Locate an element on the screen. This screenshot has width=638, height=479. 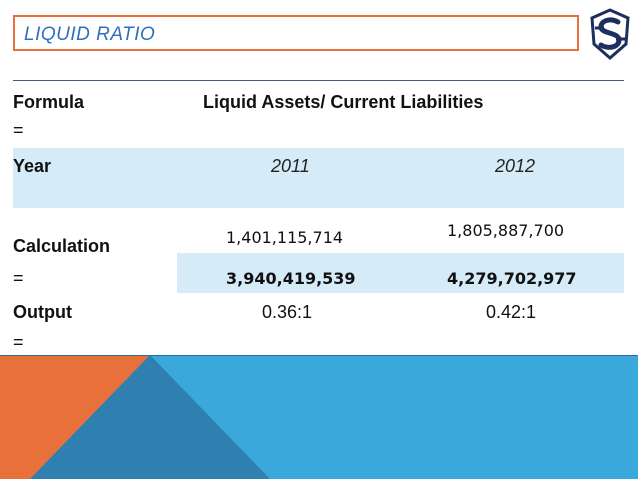
denominator-2012: 4,279,702,977 is located at coordinates (512, 278).